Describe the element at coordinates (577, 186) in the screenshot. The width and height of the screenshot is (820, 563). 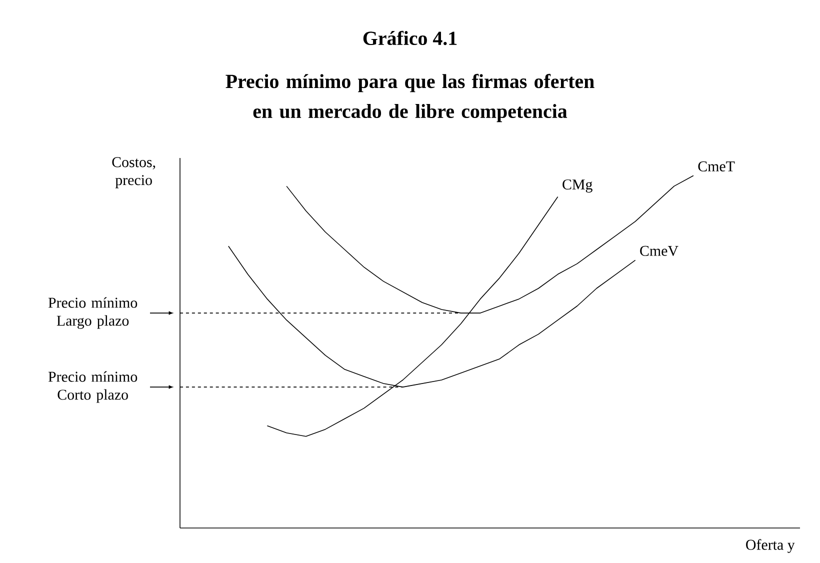
I see `series-label: CMg` at that location.